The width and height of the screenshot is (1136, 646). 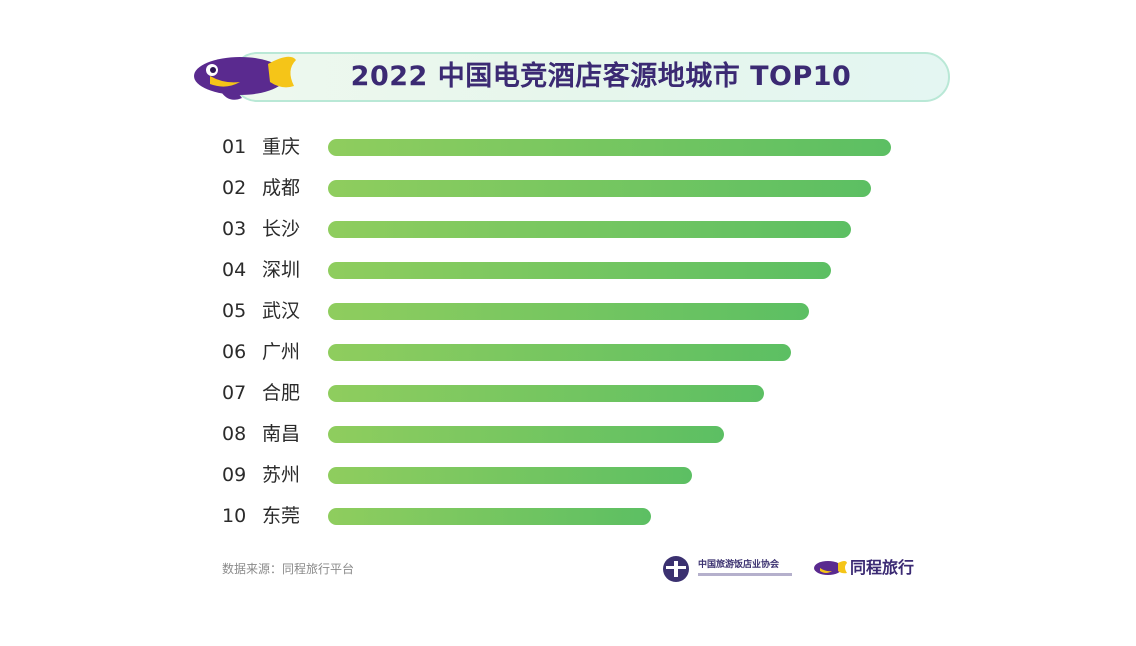 What do you see at coordinates (281, 270) in the screenshot?
I see `category-label: 深圳` at bounding box center [281, 270].